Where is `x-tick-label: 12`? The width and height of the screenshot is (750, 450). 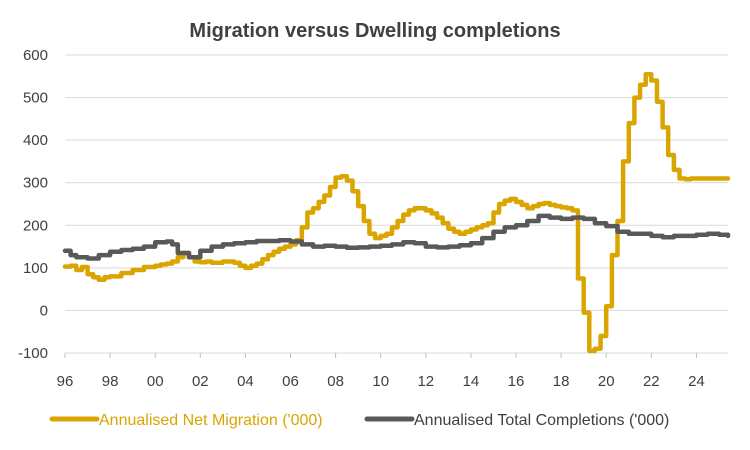 x-tick-label: 12 is located at coordinates (425, 381).